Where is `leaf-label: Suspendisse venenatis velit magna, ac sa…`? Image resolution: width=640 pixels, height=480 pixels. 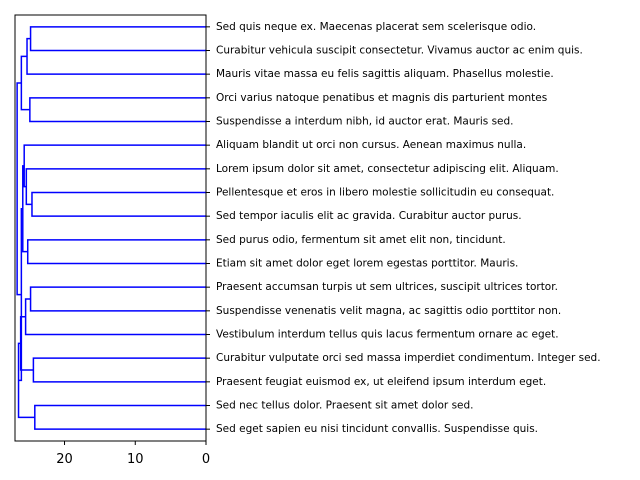 leaf-label: Suspendisse venenatis velit magna, ac sa… is located at coordinates (388, 311).